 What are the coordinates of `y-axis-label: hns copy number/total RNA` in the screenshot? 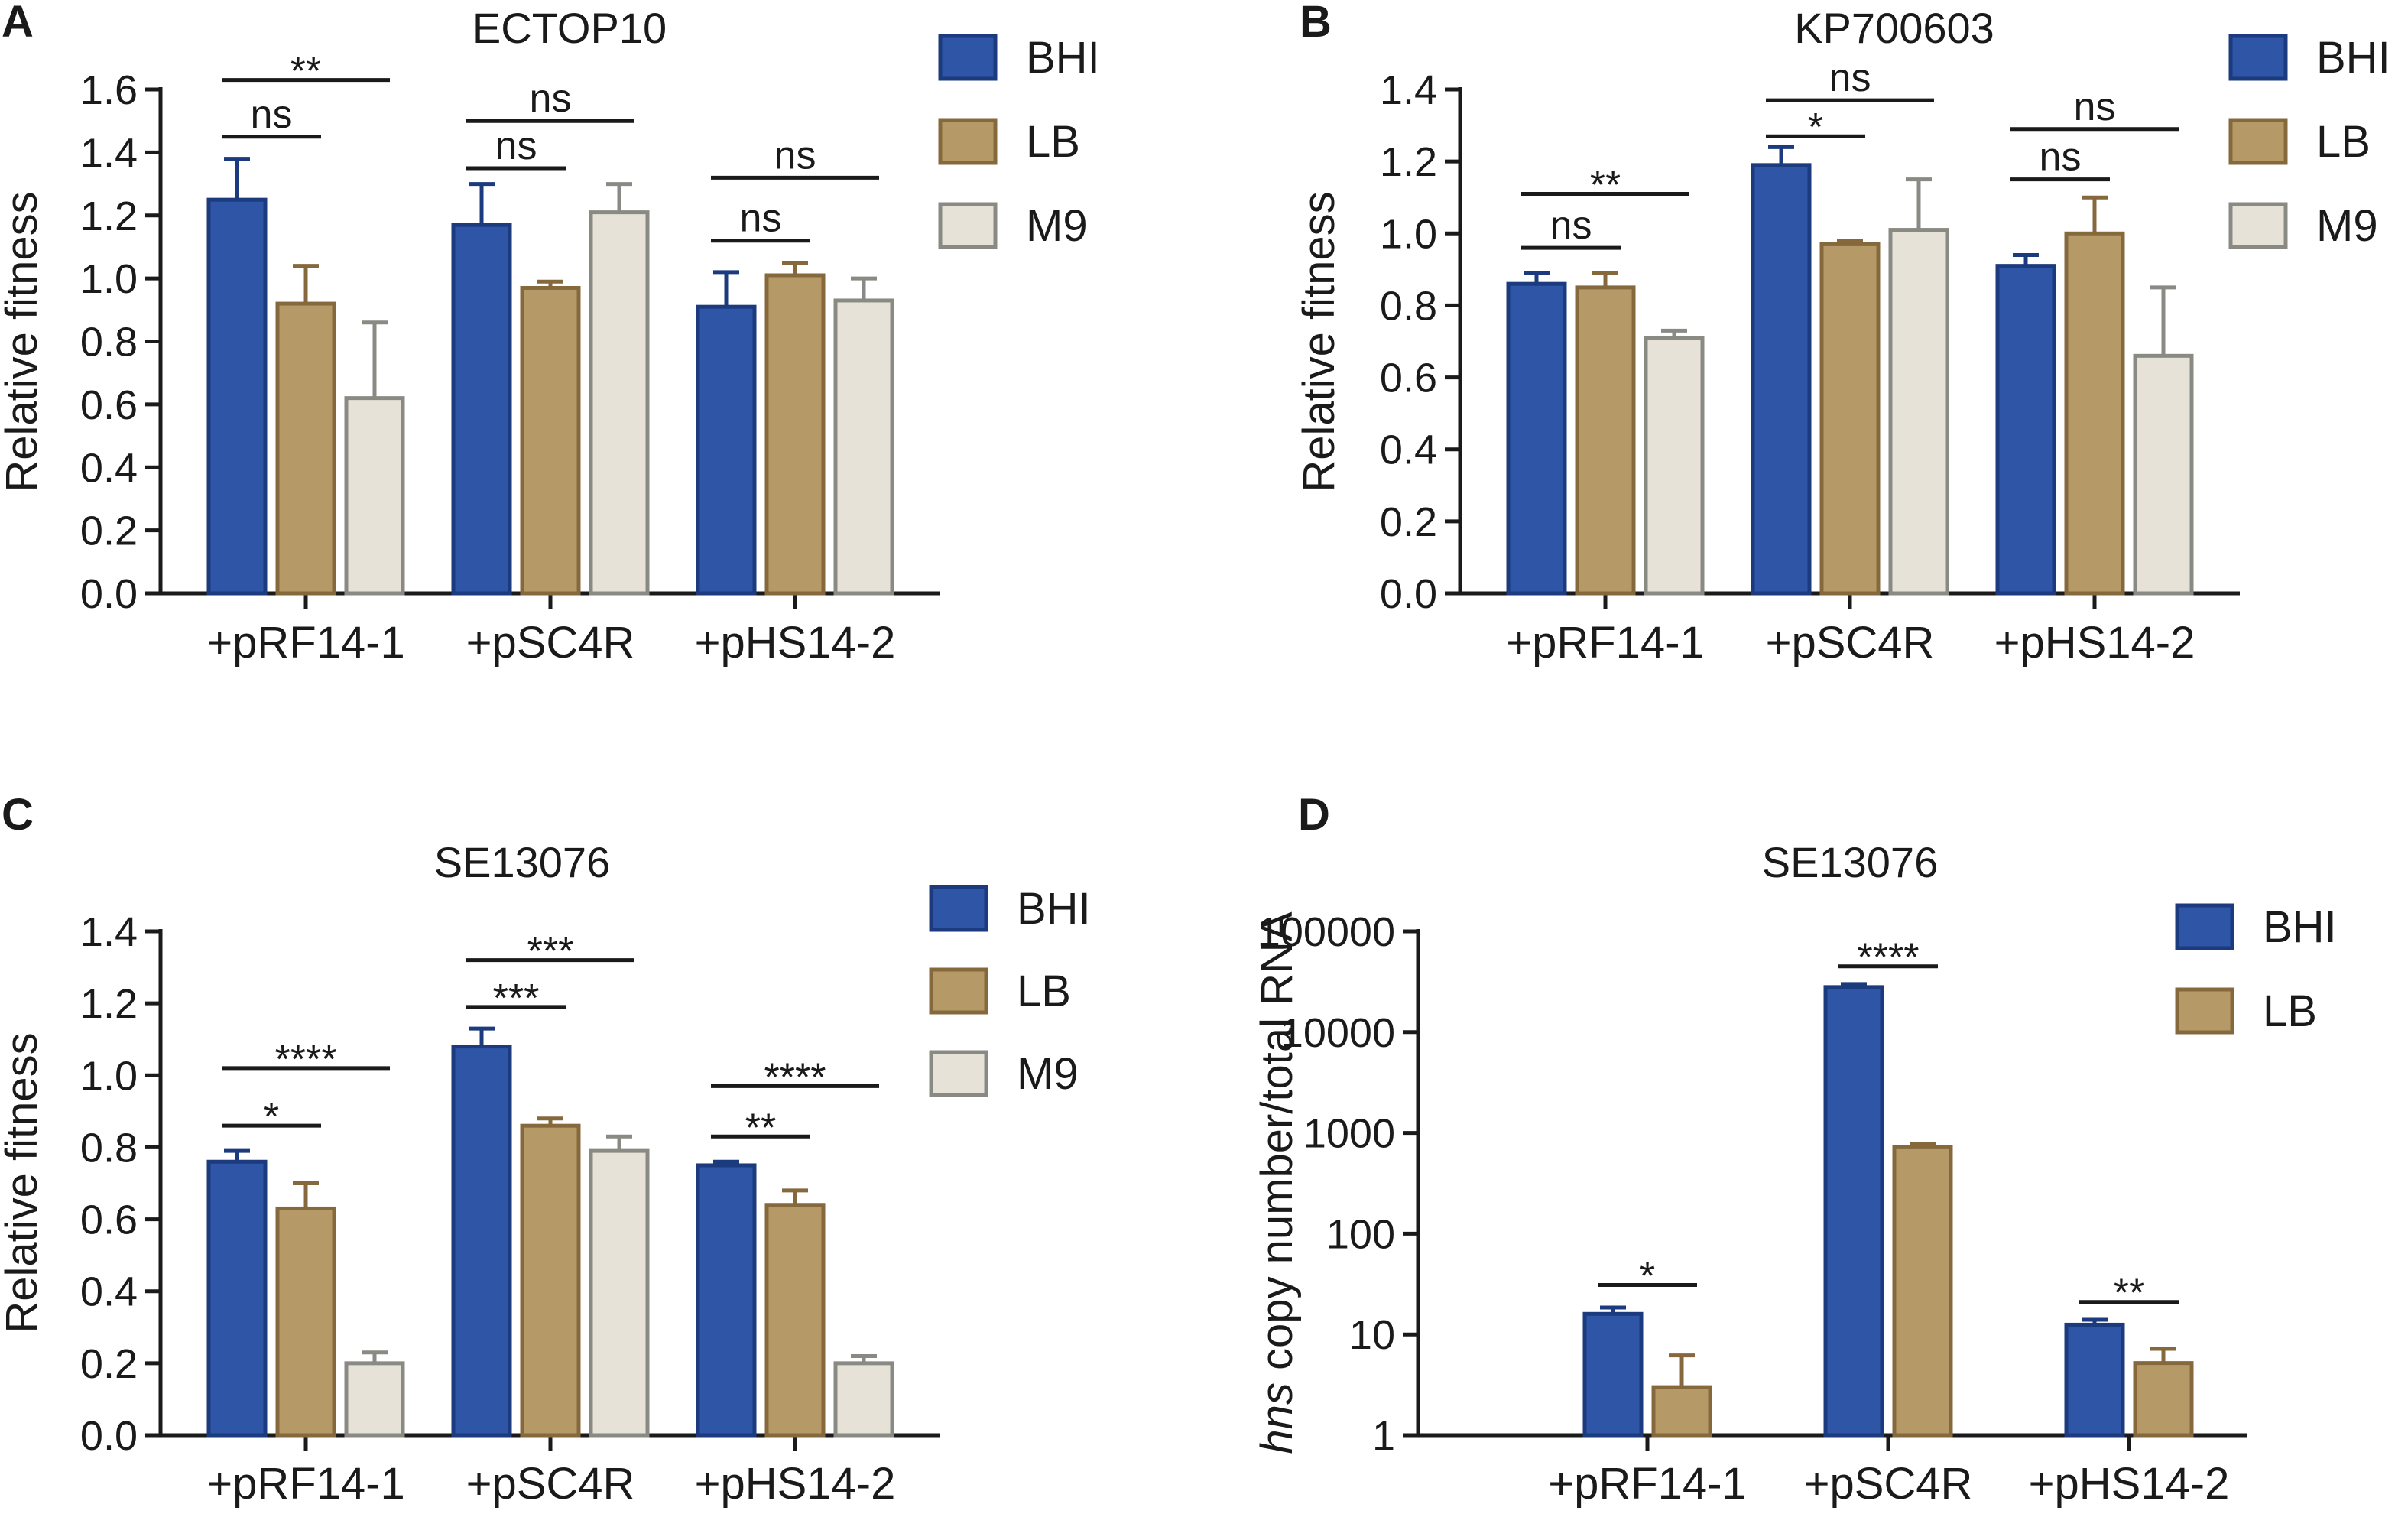 It's located at (1277, 1182).